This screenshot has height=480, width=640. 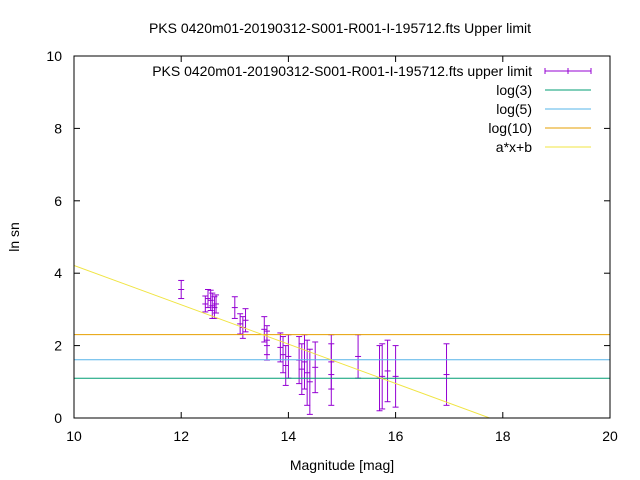 What do you see at coordinates (543, 147) in the screenshot?
I see `legend-item-4: a*x+b` at bounding box center [543, 147].